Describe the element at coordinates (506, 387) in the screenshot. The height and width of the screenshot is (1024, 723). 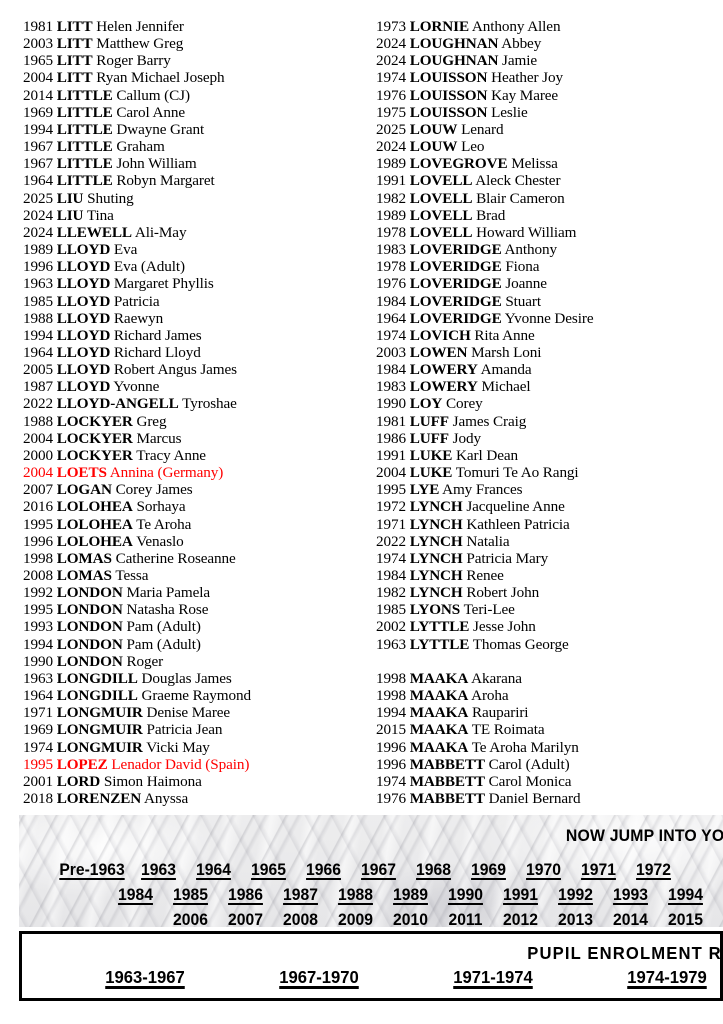
I see `entry-given-name: Michael` at that location.